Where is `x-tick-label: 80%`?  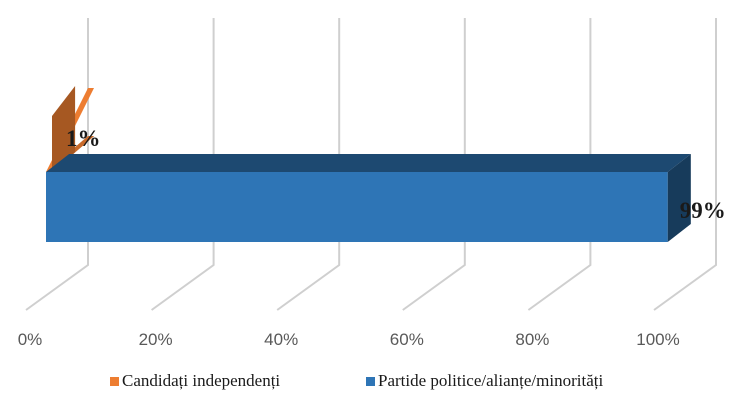
x-tick-label: 80% is located at coordinates (532, 339).